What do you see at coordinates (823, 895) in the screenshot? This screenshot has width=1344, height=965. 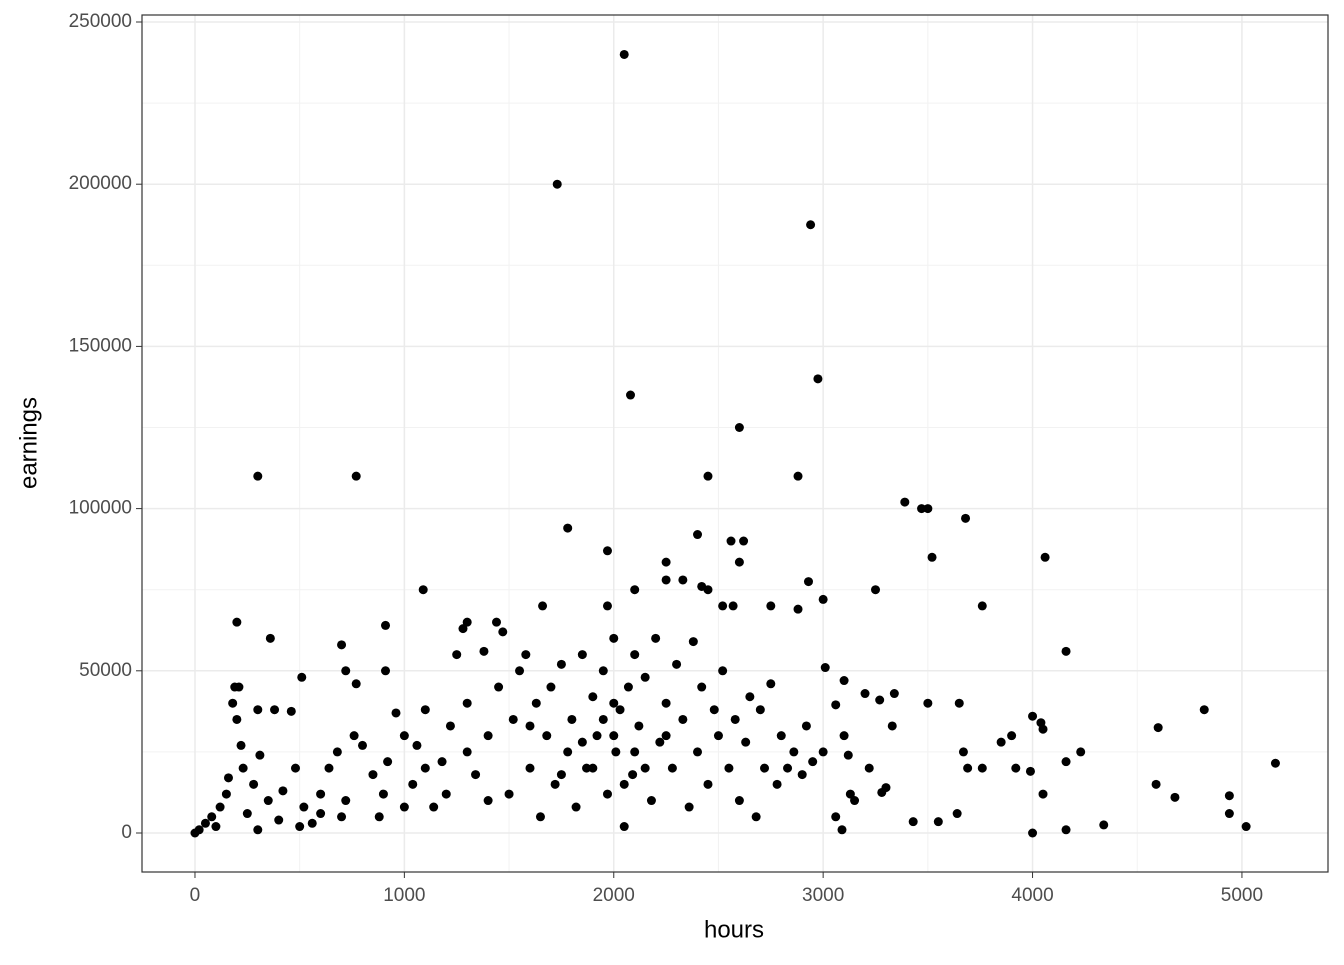 I see `x-tick-label: 3000` at bounding box center [823, 895].